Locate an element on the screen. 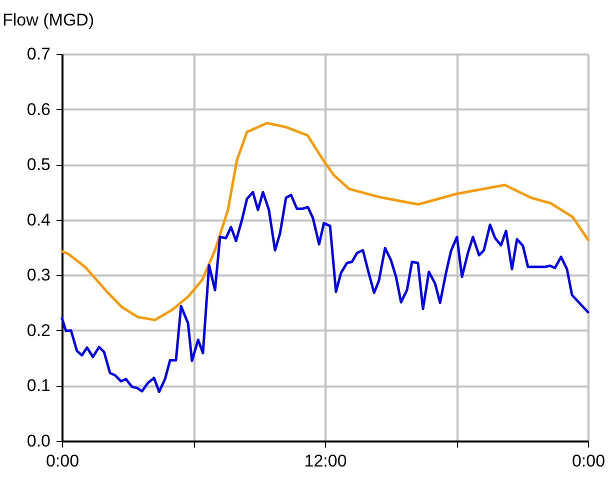  y-tick-label: 0.6 is located at coordinates (38, 109).